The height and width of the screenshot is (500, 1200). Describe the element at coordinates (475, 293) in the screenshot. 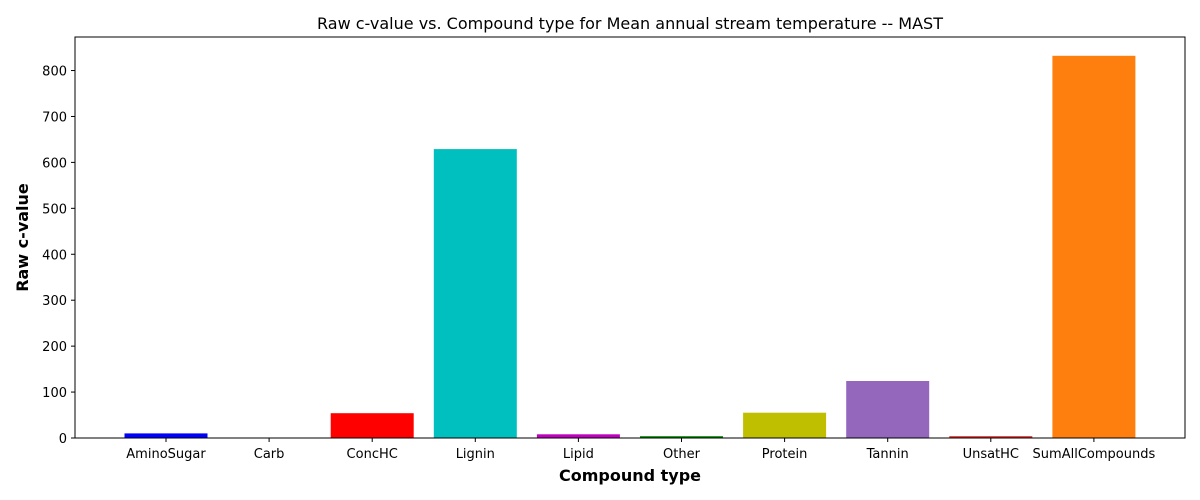

I see `bar-lignin` at that location.